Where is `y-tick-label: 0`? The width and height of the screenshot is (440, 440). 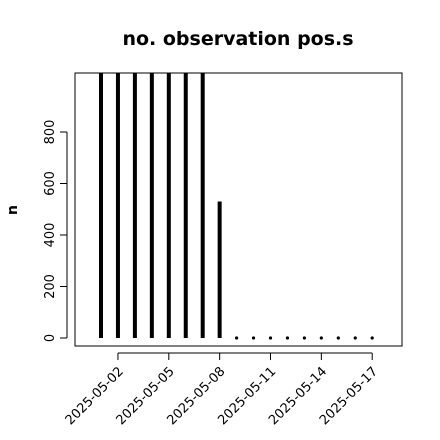 y-tick-label: 0 is located at coordinates (50, 338).